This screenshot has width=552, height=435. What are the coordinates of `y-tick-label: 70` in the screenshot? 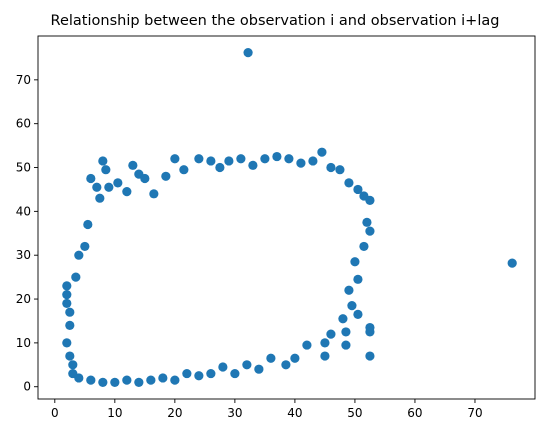 It's located at (23, 80).